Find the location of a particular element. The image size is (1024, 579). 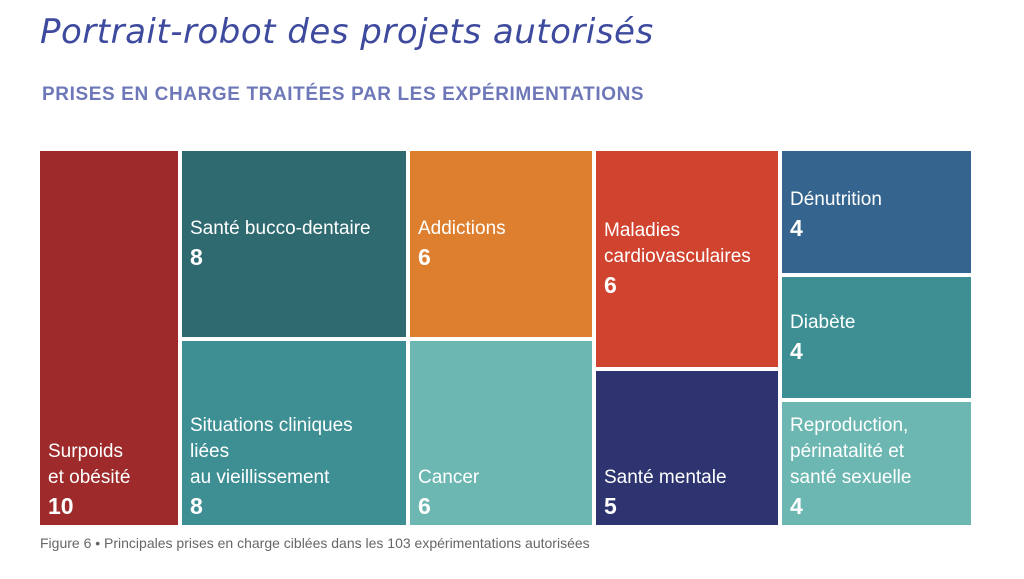

tile-value: 10 is located at coordinates (61, 506).